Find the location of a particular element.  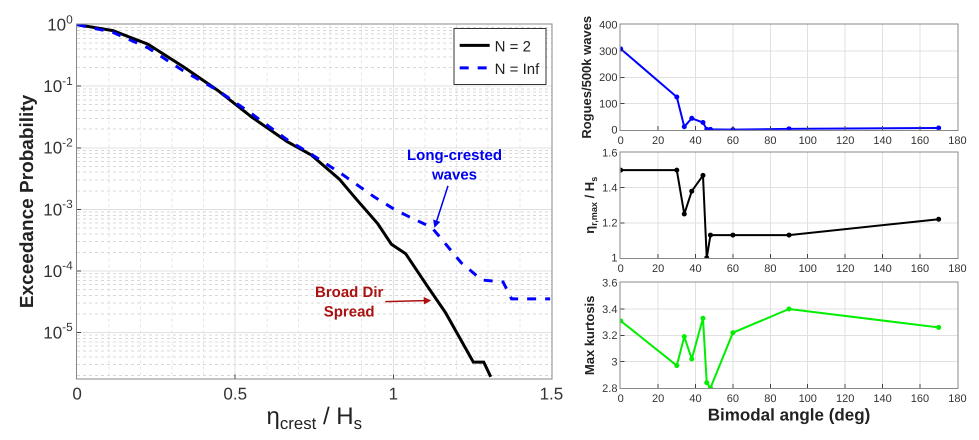

annotation: Broad Dir Spread is located at coordinates (349, 302).